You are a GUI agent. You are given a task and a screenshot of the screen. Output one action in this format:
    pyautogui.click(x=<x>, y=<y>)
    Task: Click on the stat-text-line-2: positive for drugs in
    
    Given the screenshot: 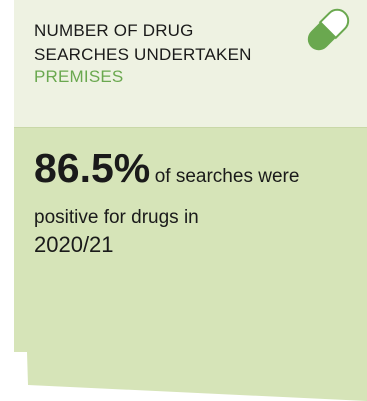 What is the action you would take?
    pyautogui.click(x=116, y=217)
    